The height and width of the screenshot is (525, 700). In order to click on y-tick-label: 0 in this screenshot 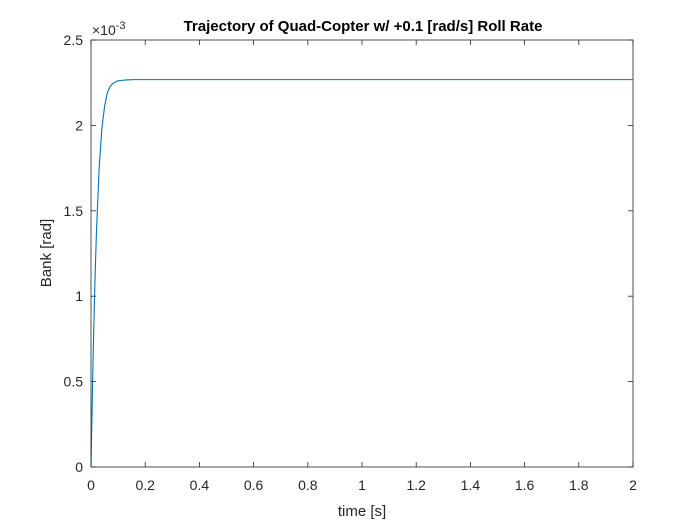, I will do `click(79, 467)`.